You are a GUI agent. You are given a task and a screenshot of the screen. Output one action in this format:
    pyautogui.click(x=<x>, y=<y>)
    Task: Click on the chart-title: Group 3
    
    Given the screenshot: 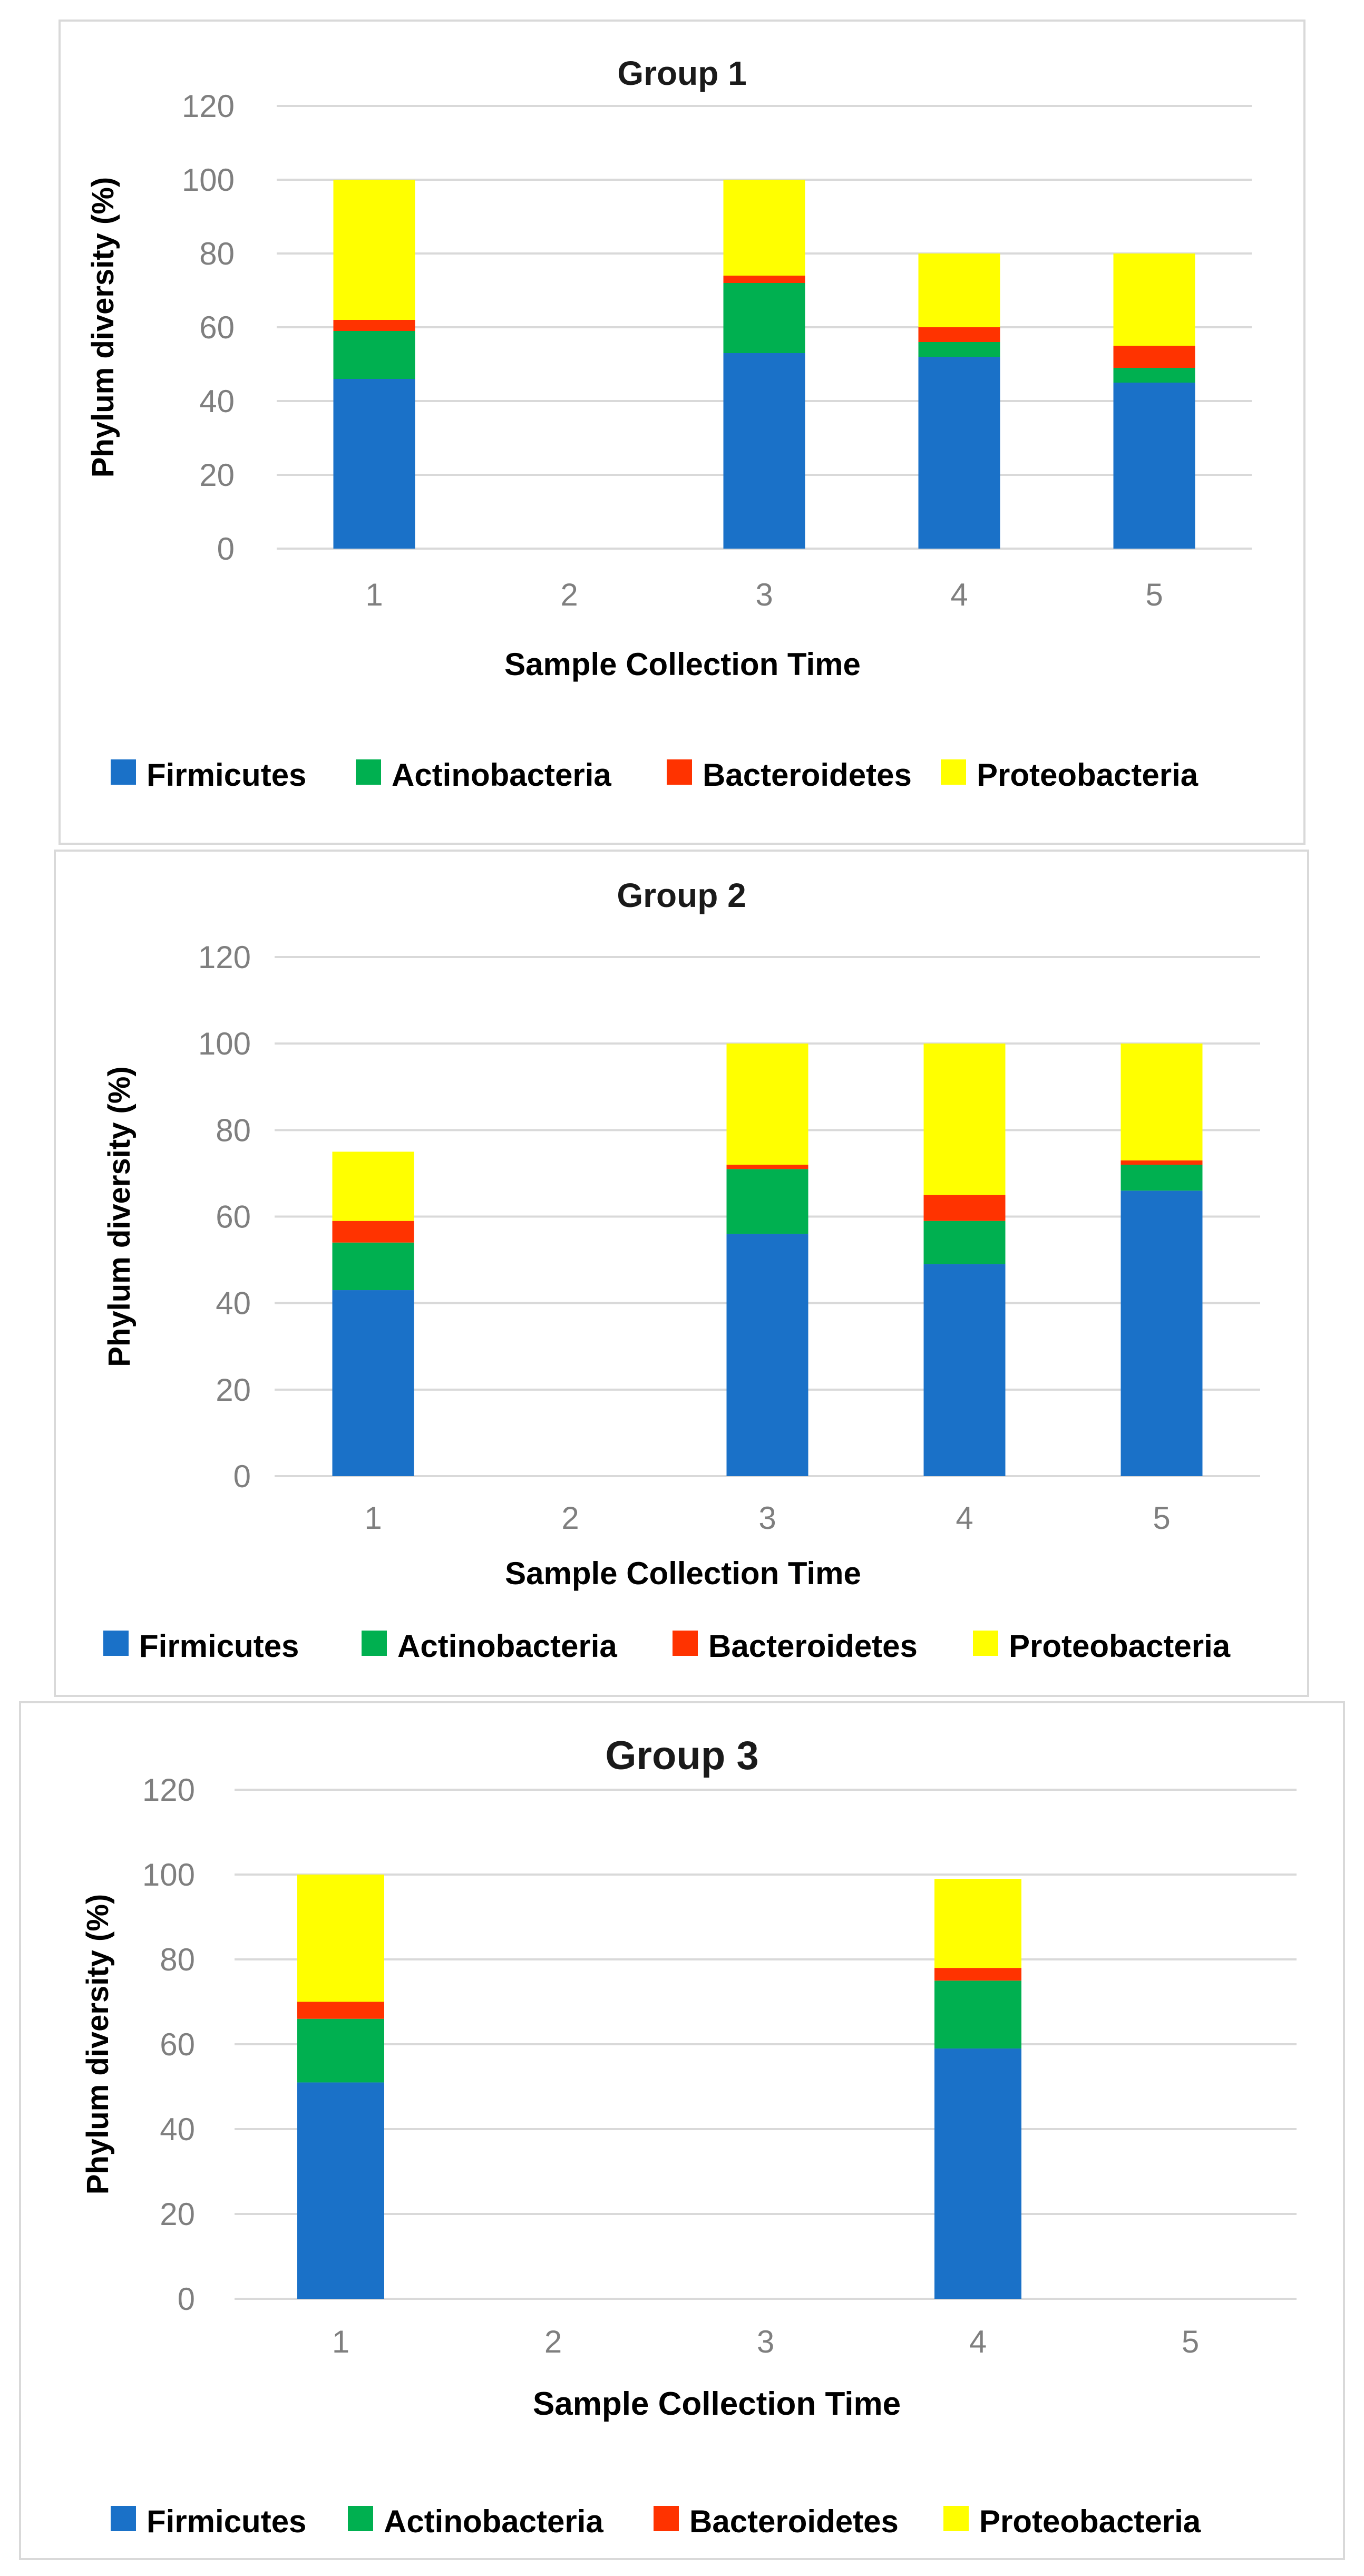 What is the action you would take?
    pyautogui.click(x=681, y=1755)
    